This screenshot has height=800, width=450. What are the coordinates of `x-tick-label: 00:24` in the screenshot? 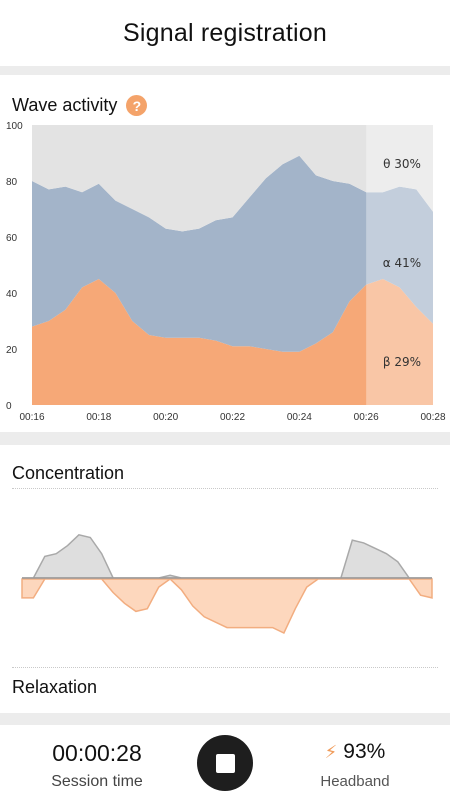 It's located at (299, 417).